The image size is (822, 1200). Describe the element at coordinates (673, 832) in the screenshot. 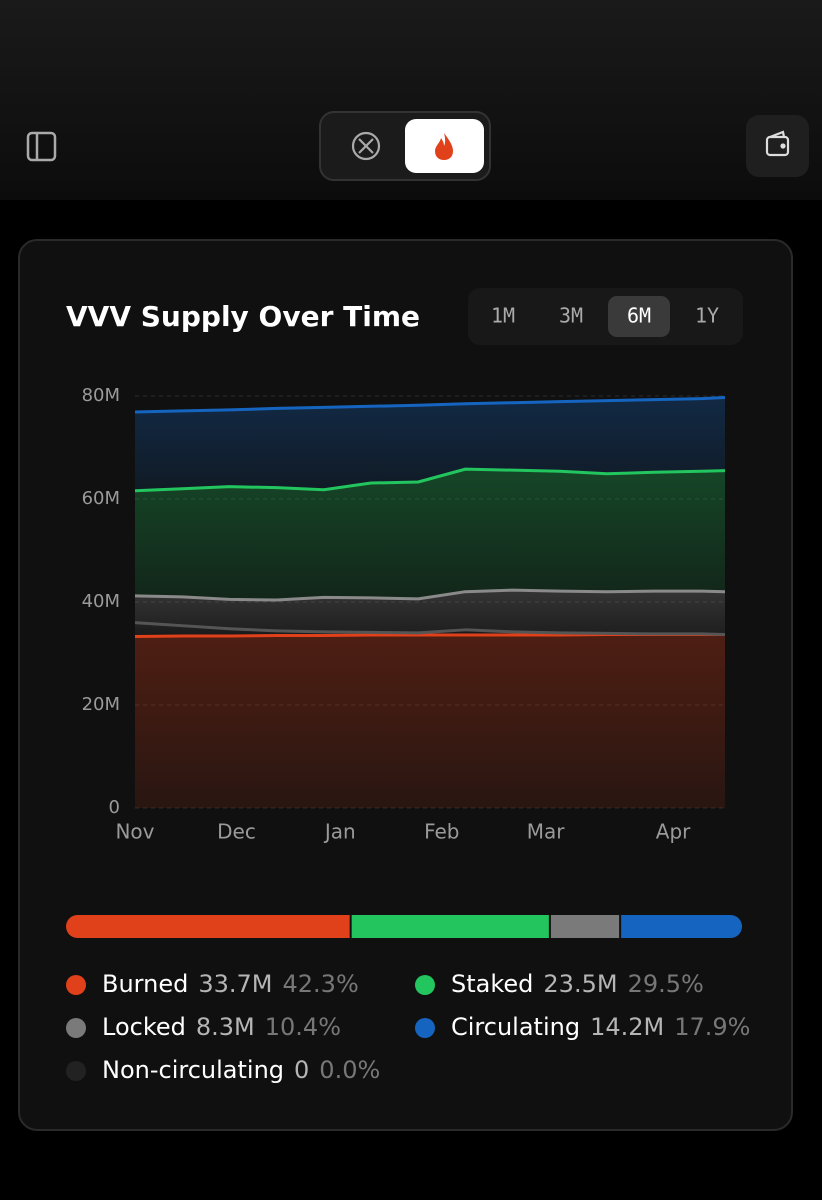

I see `x-tick-label: Apr` at that location.